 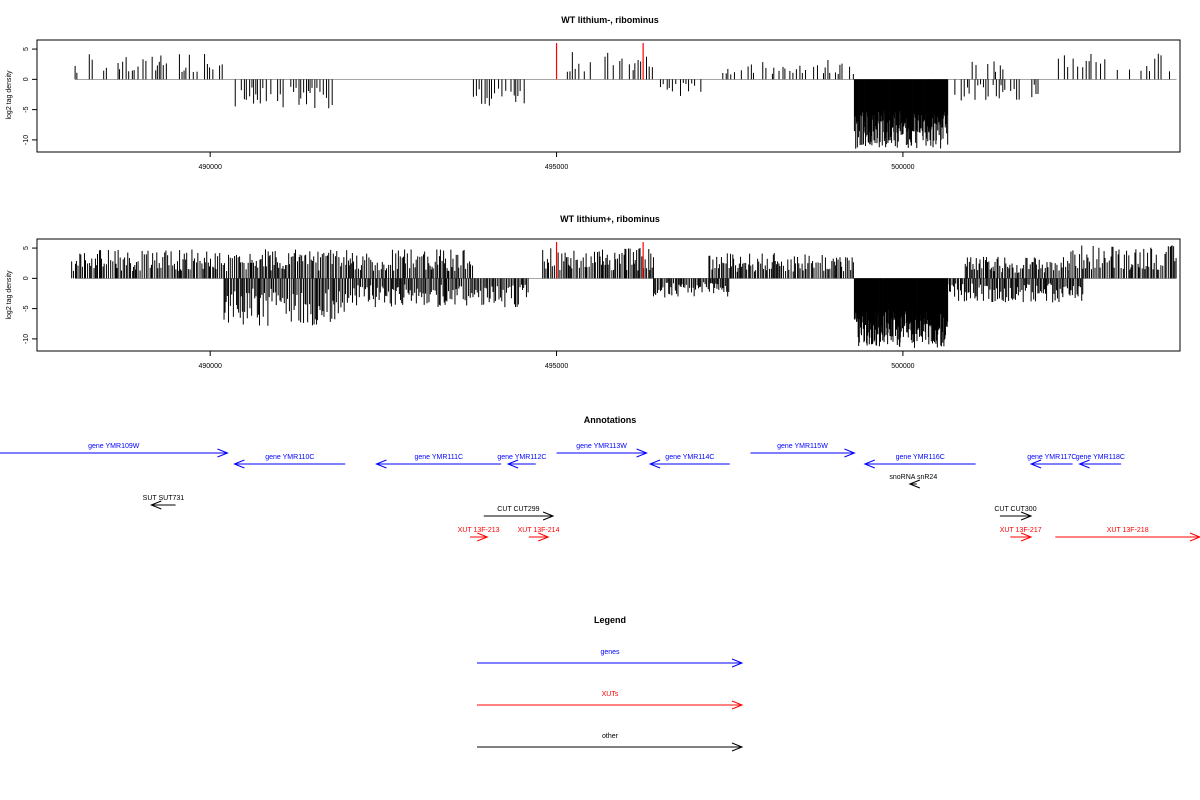 What do you see at coordinates (610, 620) in the screenshot?
I see `legend-title: Legend` at bounding box center [610, 620].